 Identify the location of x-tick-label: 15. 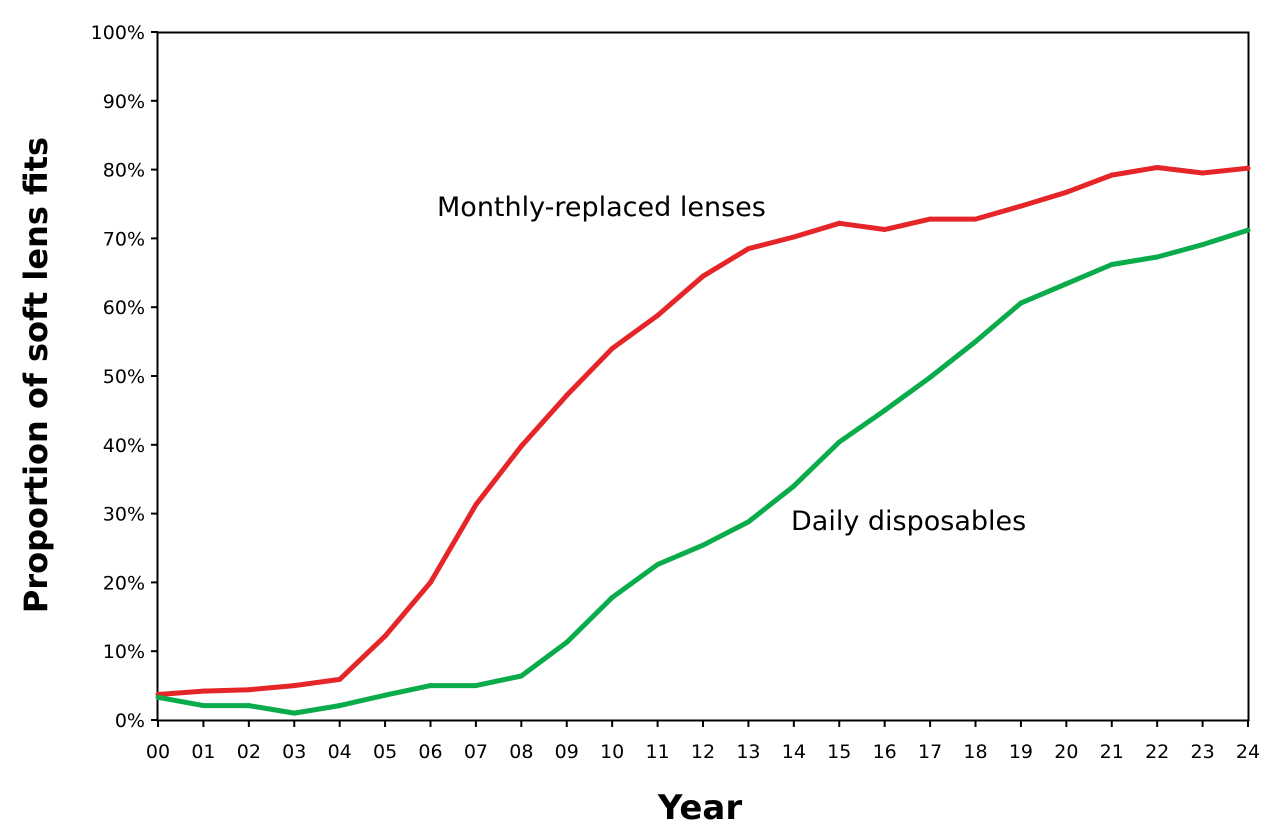
(839, 752).